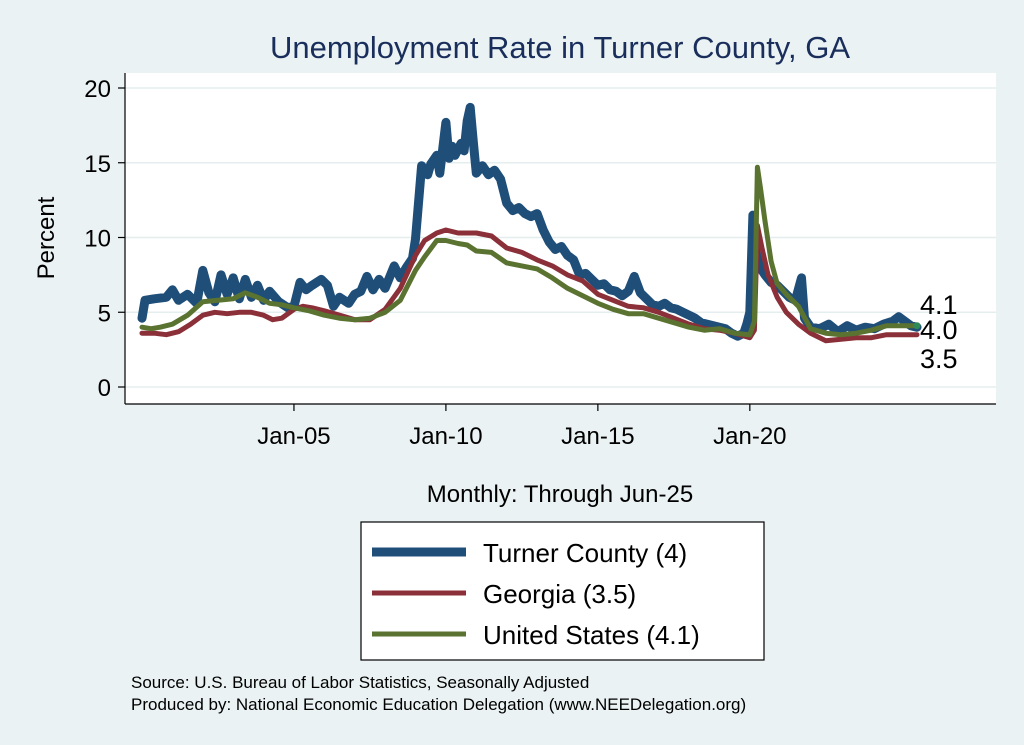 The image size is (1024, 745). Describe the element at coordinates (97, 164) in the screenshot. I see `y-tick-label: 15` at that location.